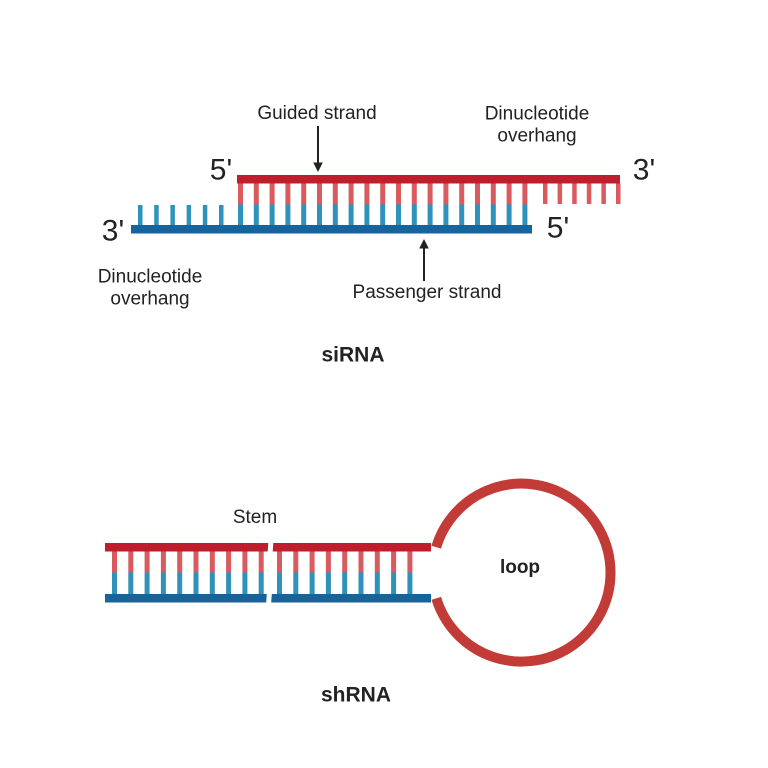 The image size is (768, 768). What do you see at coordinates (318, 167) in the screenshot?
I see `guided-strand-arrowhead-icon` at bounding box center [318, 167].